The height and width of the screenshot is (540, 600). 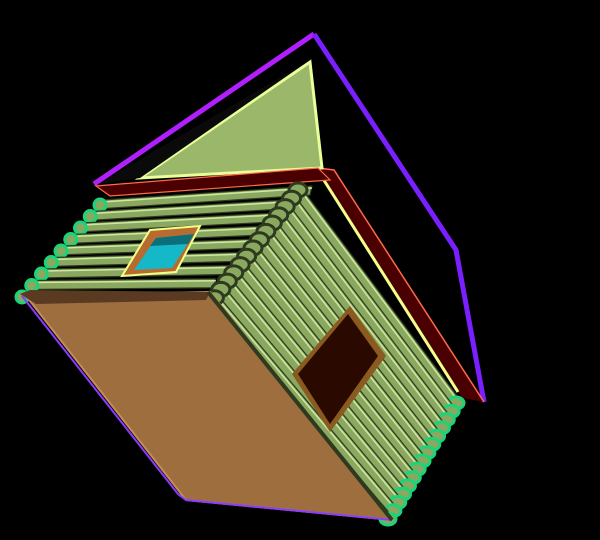 I want to click on door-panel, so click(x=338, y=369).